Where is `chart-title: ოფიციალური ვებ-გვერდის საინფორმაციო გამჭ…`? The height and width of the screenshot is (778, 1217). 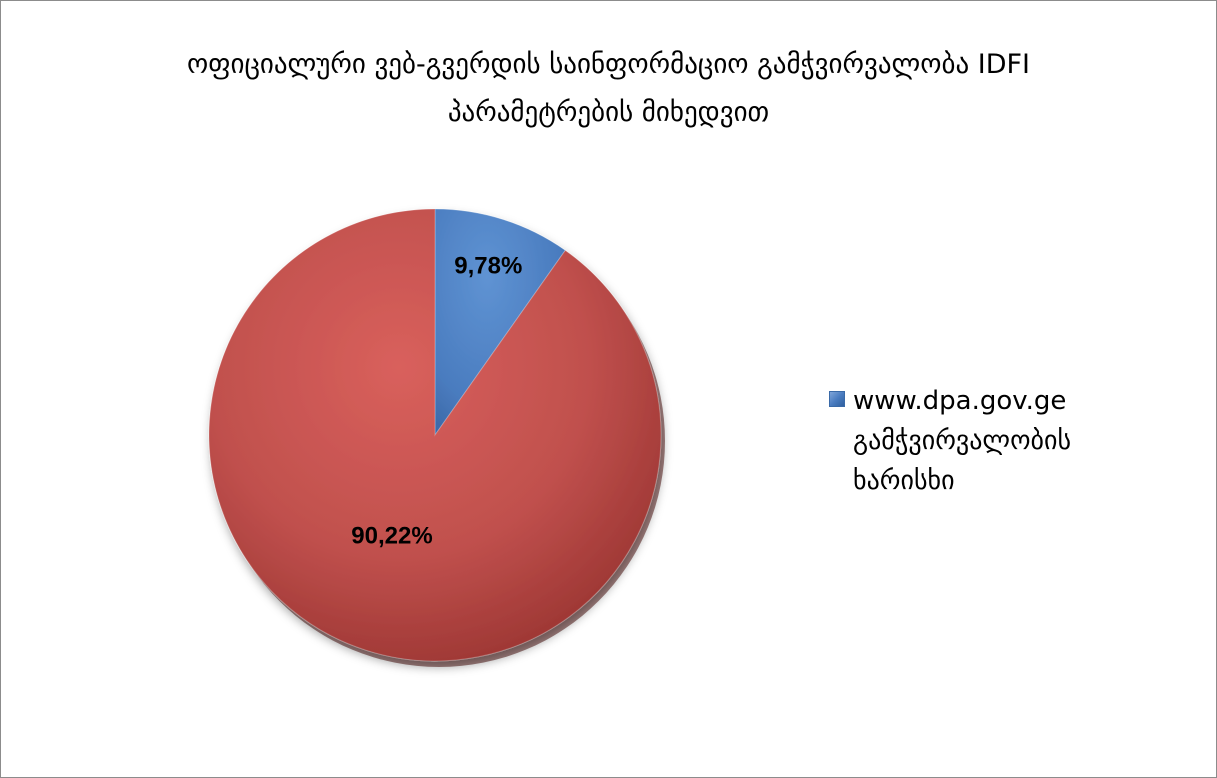 chart-title: ოფიციალური ვებ-გვერდის საინფორმაციო გამჭ… is located at coordinates (608, 89).